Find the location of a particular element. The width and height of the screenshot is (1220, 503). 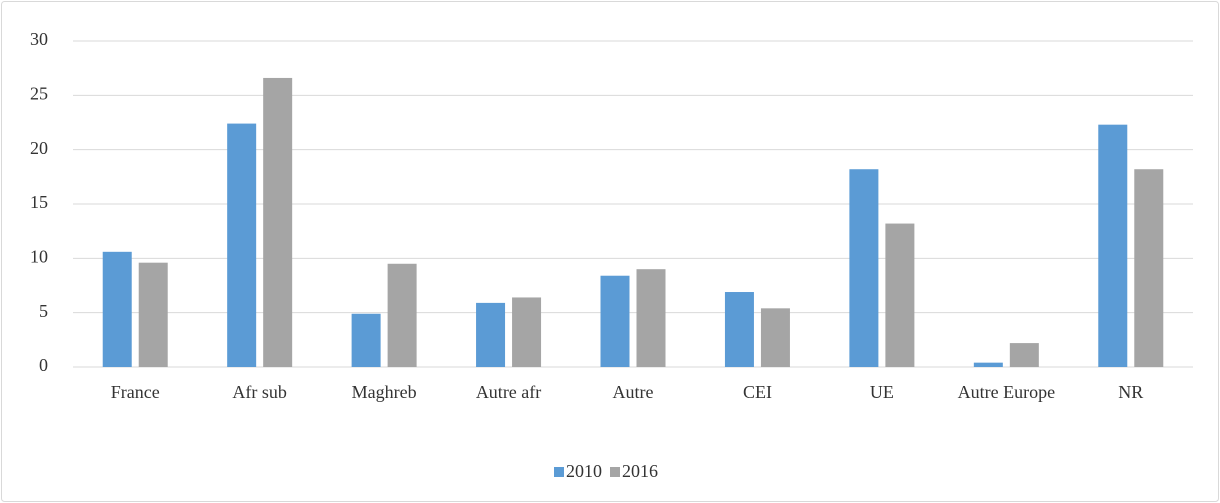

x-tick-label: NR is located at coordinates (1131, 392).